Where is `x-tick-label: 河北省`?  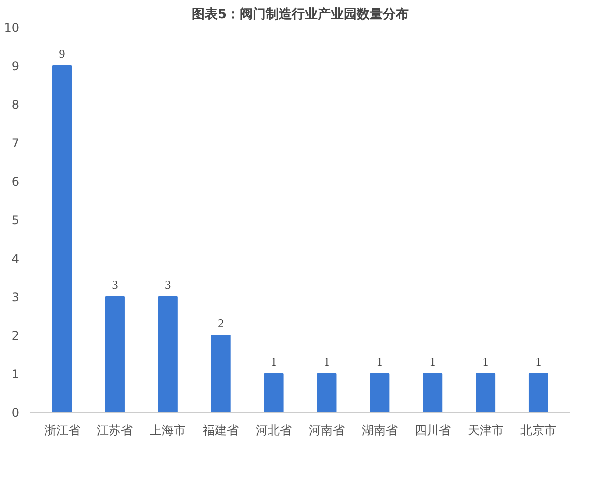
x-tick-label: 河北省 is located at coordinates (274, 431).